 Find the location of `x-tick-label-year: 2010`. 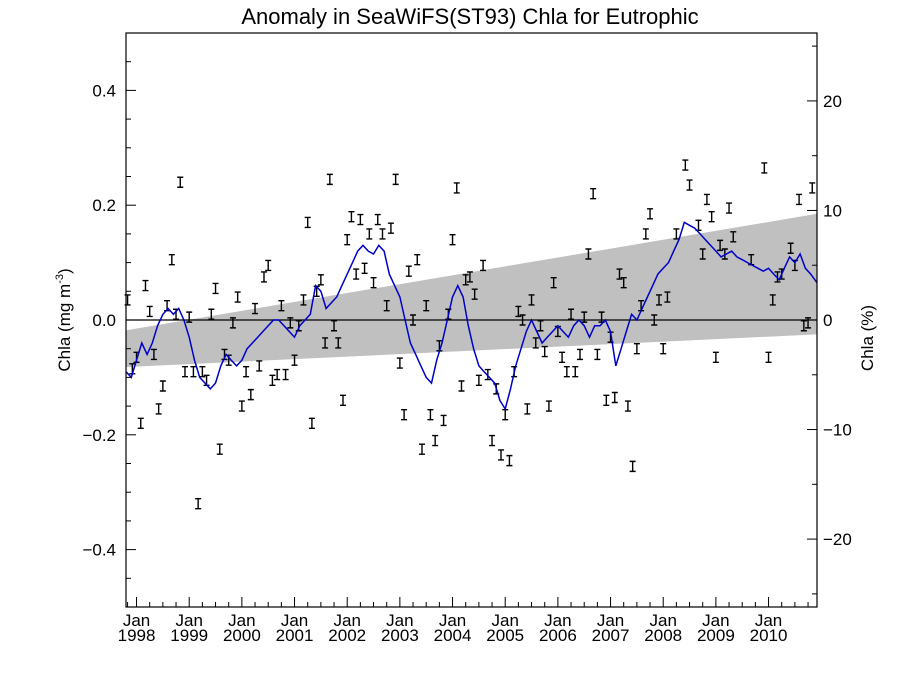

x-tick-label-year: 2010 is located at coordinates (769, 635).